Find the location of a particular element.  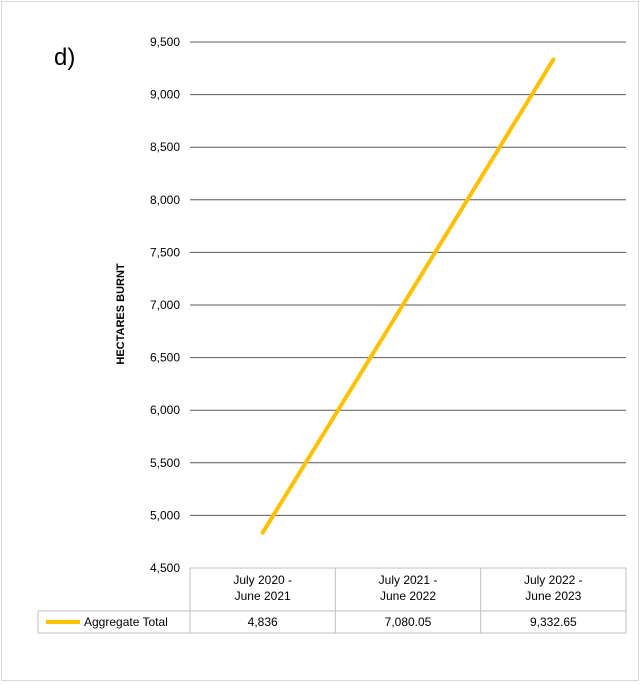

y-tick-label: 8,000 is located at coordinates (165, 200).